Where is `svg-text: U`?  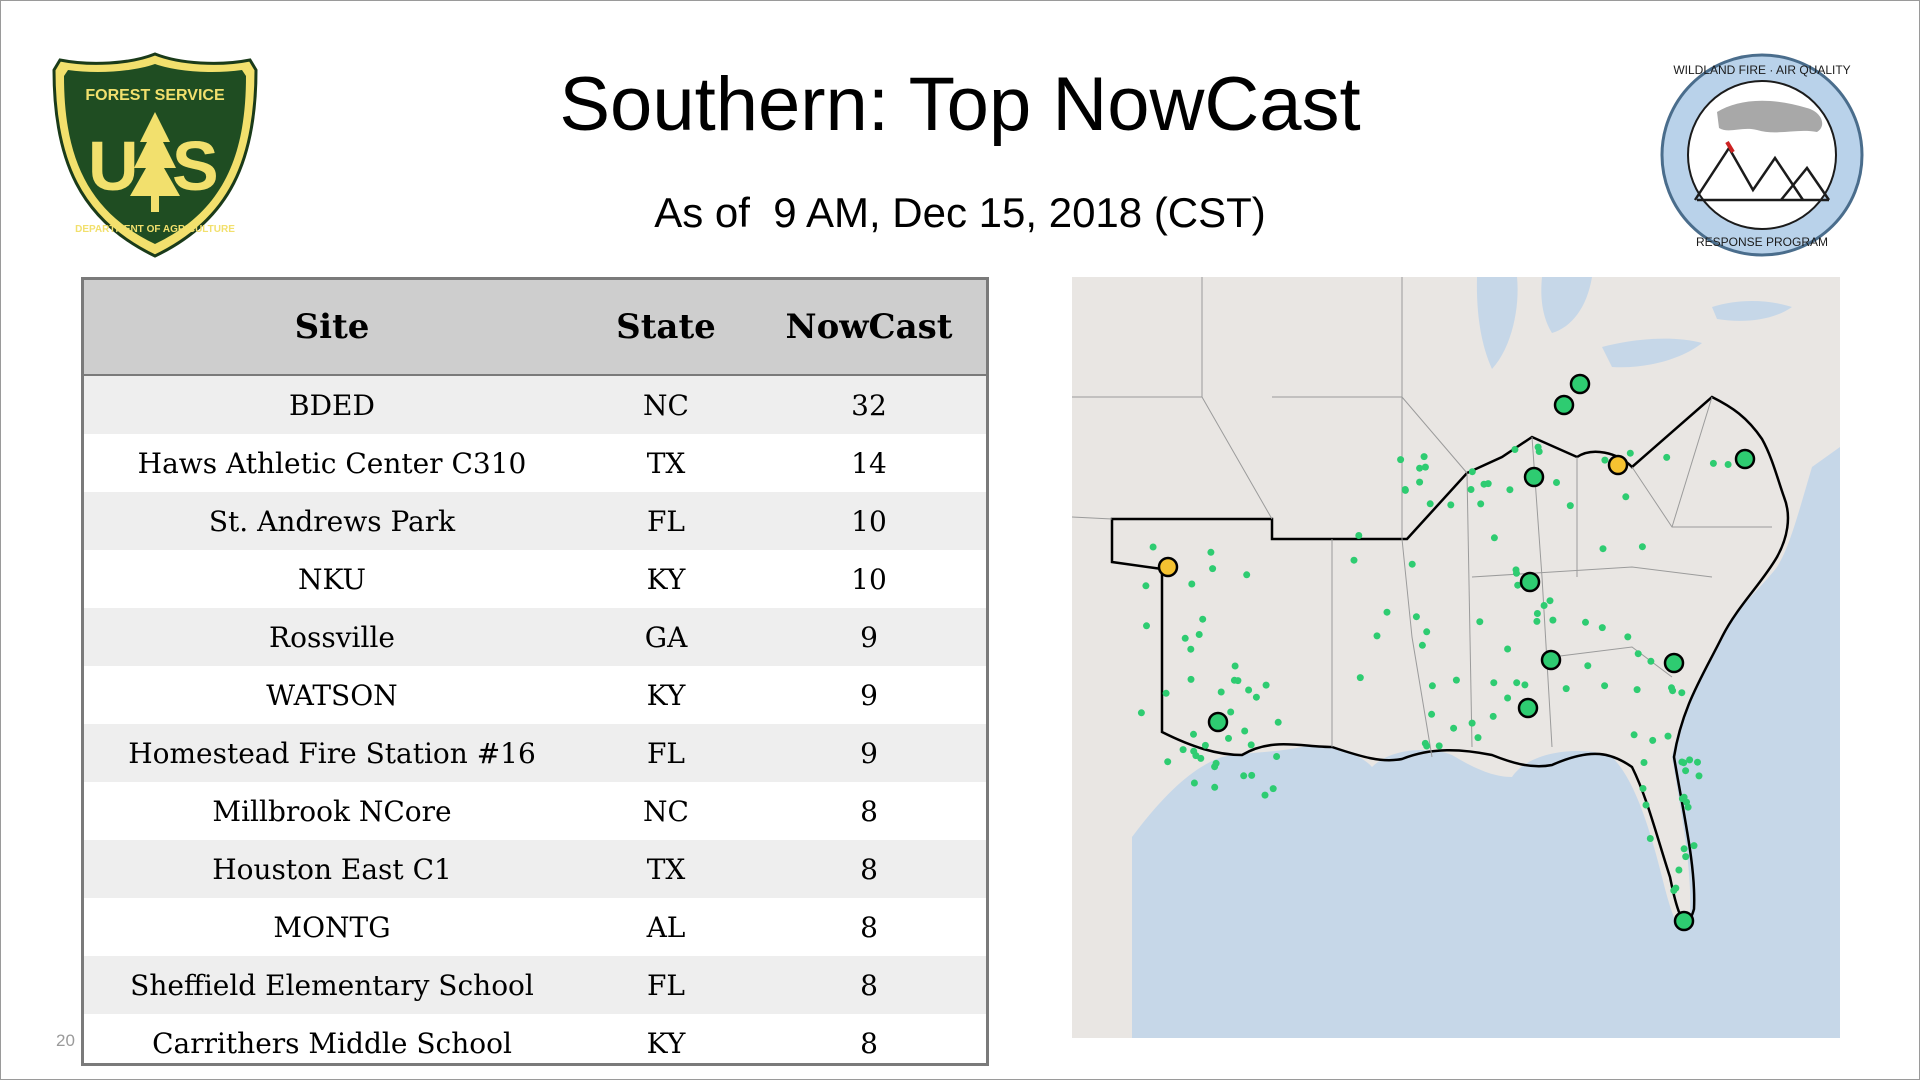 svg-text: U is located at coordinates (113, 166).